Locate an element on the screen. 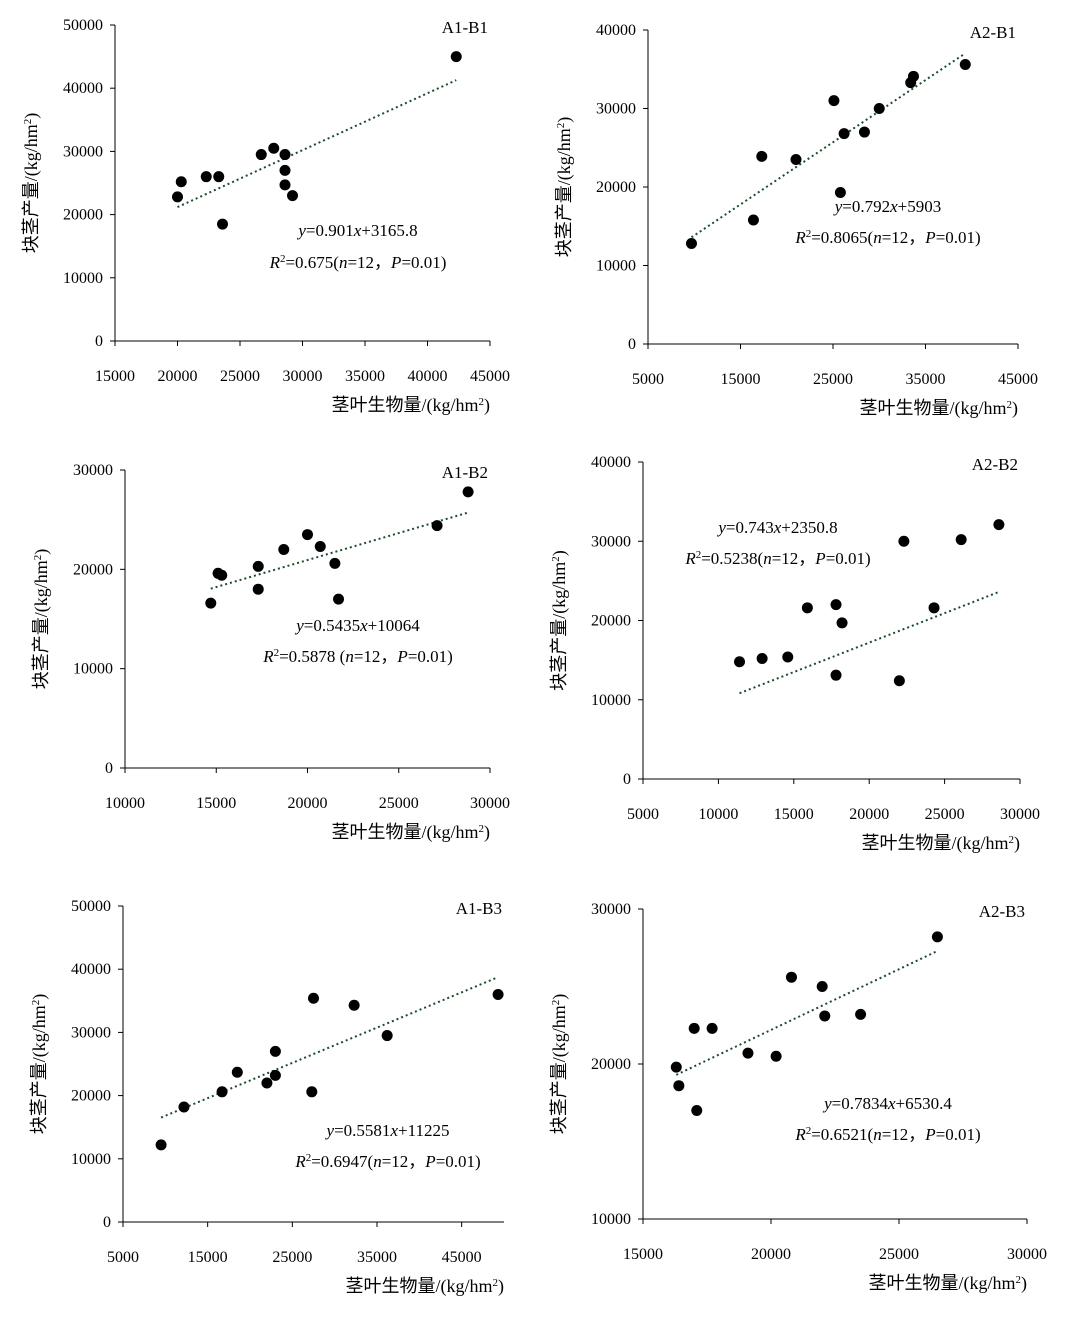  x-tick-label: 35000 is located at coordinates (365, 376).